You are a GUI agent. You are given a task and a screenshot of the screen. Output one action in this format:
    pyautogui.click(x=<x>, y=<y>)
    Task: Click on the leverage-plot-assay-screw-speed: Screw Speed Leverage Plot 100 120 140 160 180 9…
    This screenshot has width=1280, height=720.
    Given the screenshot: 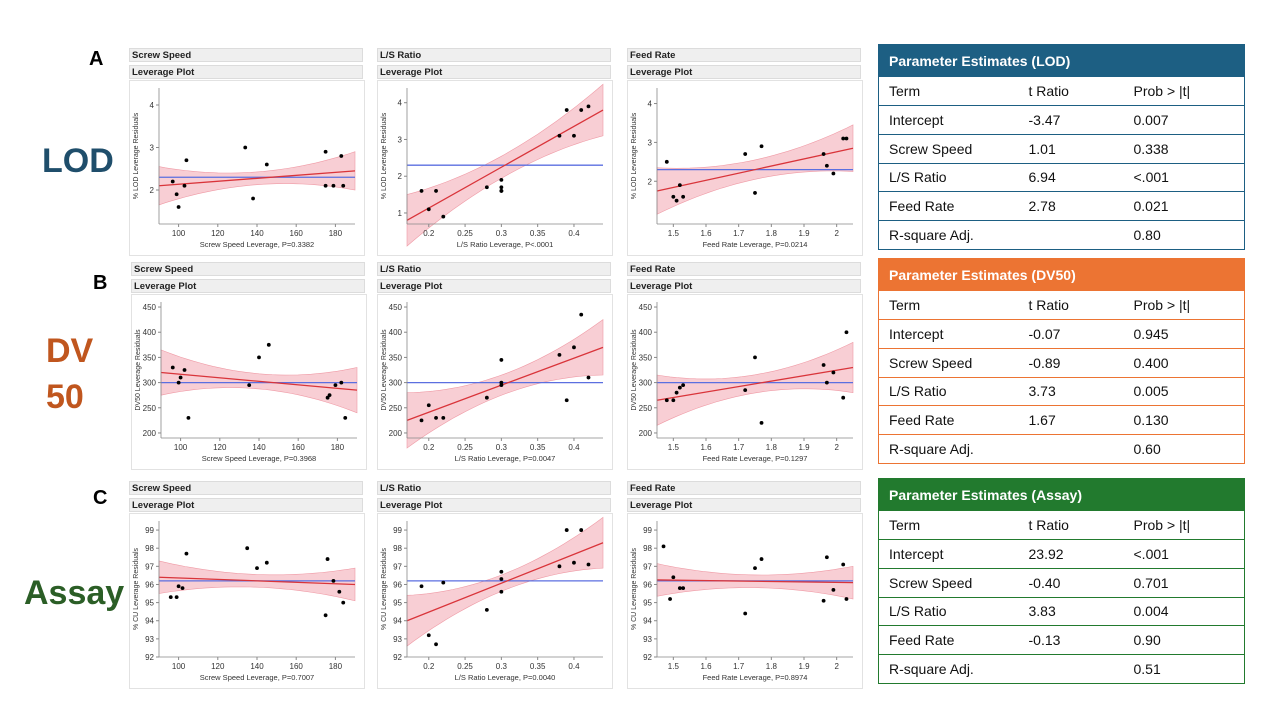 What is the action you would take?
    pyautogui.click(x=247, y=585)
    